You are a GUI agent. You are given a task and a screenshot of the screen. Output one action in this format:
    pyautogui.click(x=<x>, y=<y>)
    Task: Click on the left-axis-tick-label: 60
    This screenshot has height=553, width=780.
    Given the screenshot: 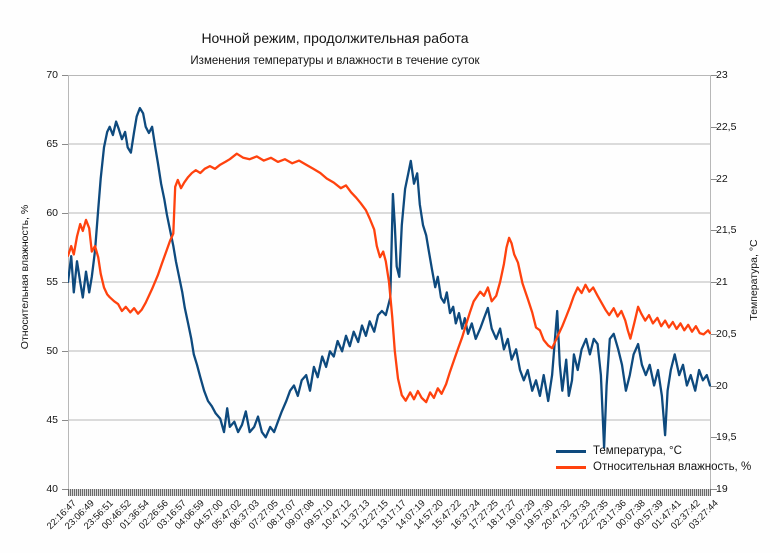 What is the action you would take?
    pyautogui.click(x=52, y=213)
    